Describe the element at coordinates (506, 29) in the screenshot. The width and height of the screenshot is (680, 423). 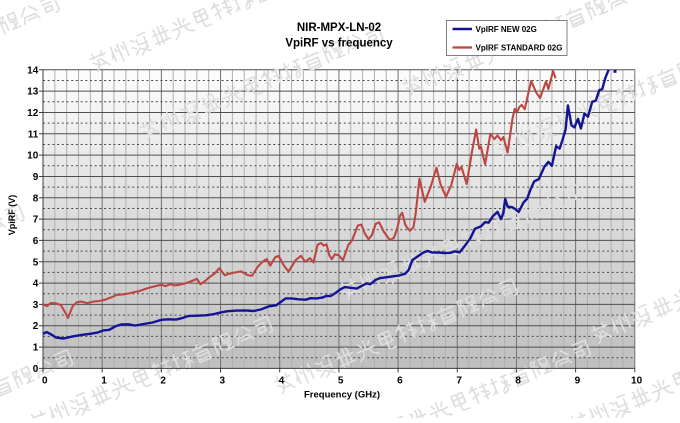
I see `svg-text: VpIRF NEW 02G` at that location.